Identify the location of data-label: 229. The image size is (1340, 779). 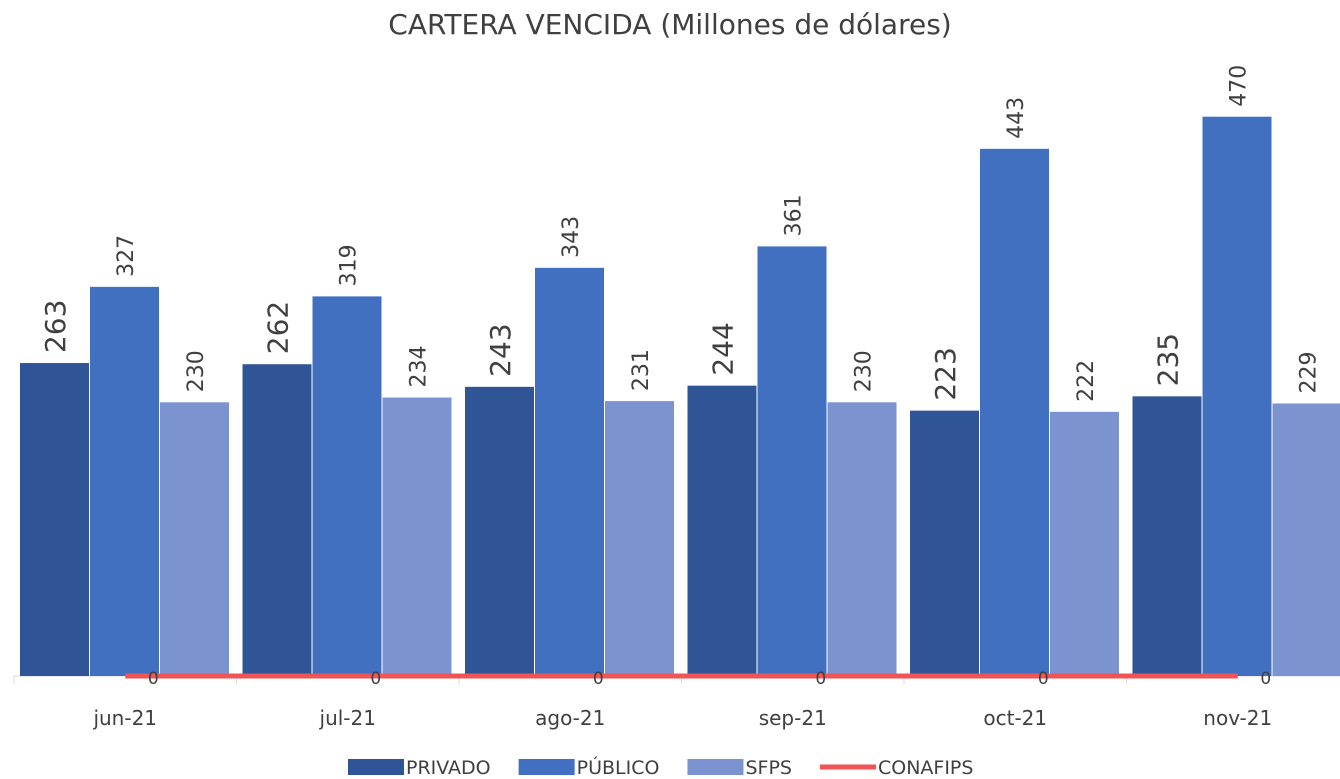
(1309, 372).